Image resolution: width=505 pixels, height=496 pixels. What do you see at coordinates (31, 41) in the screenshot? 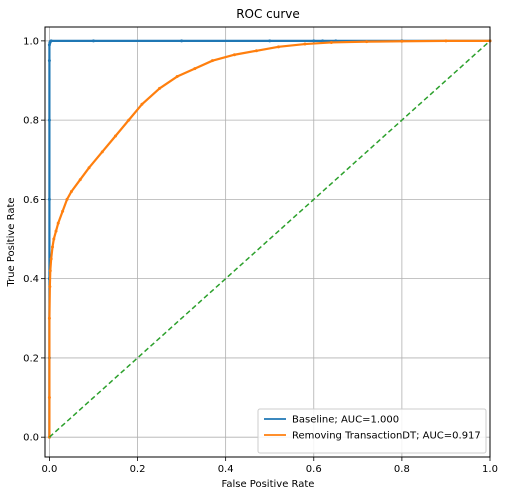
I see `y-tick-label: 1.0` at bounding box center [31, 41].